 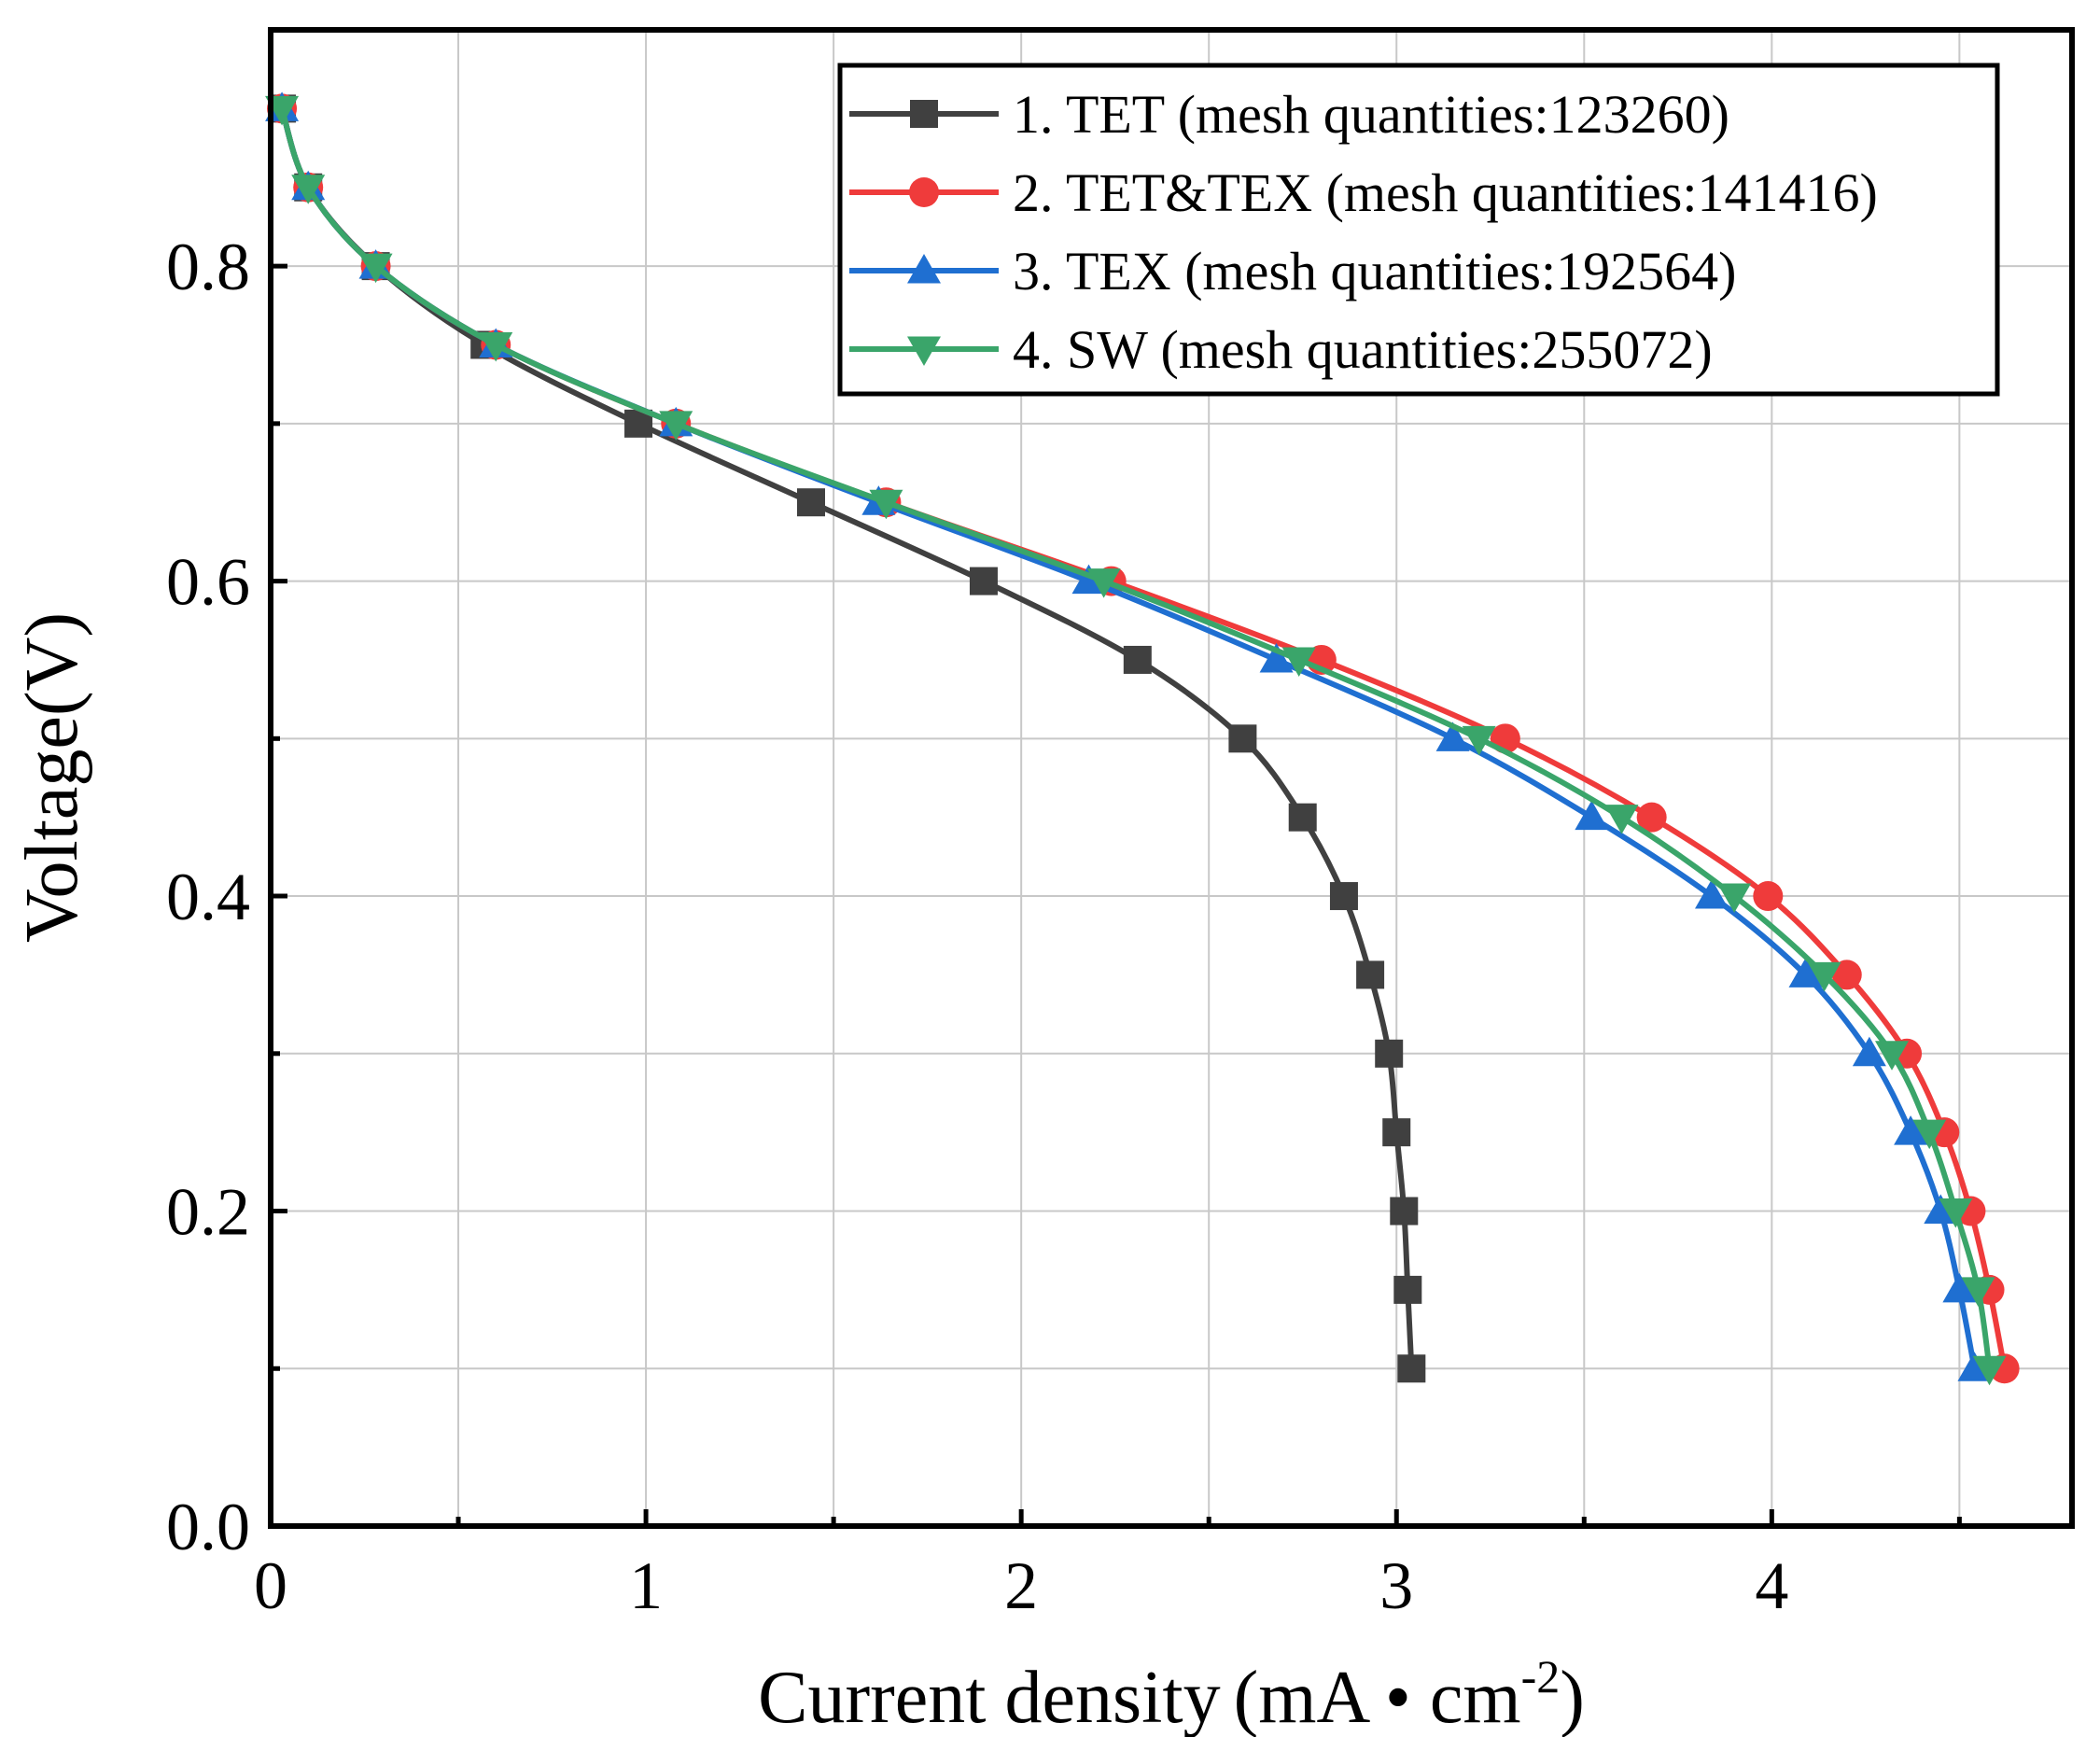 I want to click on legend-label: 1. TET (mesh quantities:123260), so click(x=1371, y=114).